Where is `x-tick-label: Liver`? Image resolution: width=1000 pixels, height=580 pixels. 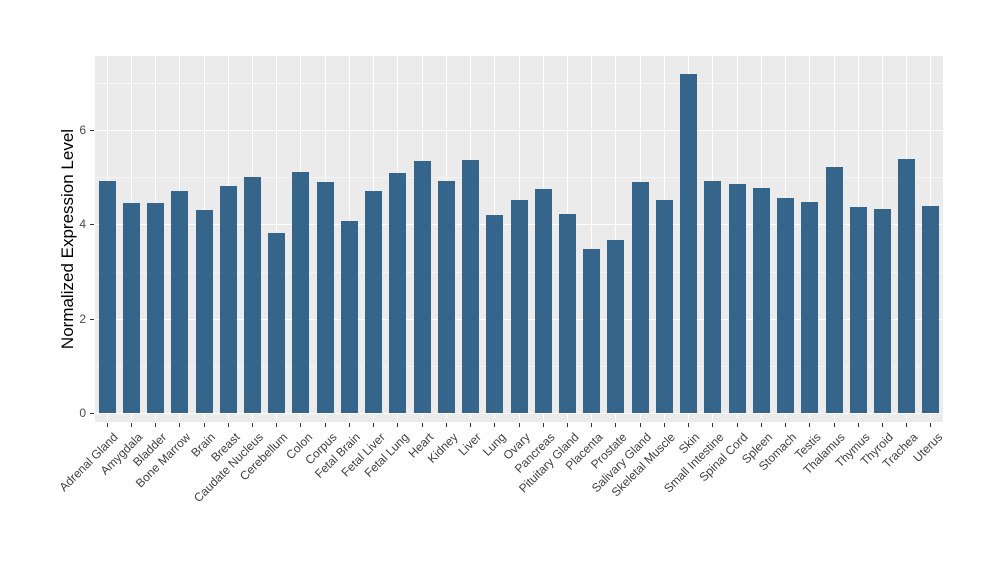
x-tick-label: Liver is located at coordinates (470, 444).